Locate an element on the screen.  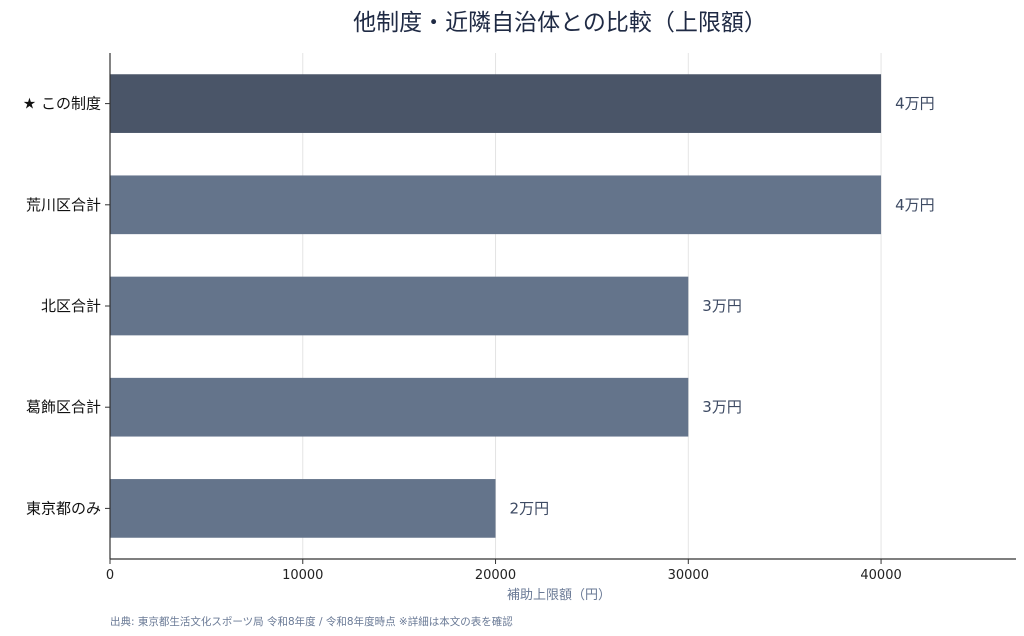
x-tick-label: 10000 is located at coordinates (302, 575).